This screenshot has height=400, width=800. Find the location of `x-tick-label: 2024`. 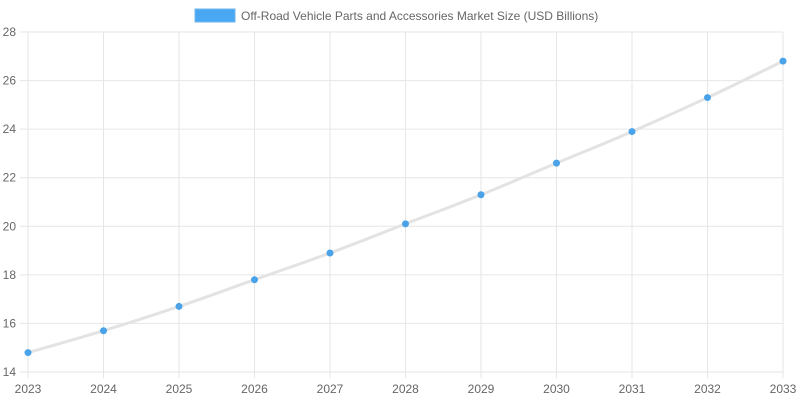

x-tick-label: 2024 is located at coordinates (103, 389).